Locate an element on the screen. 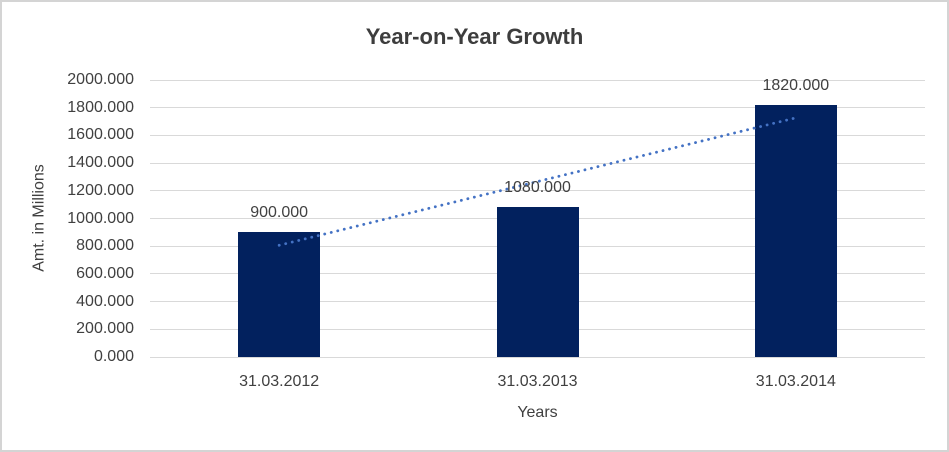  y-tick-label: 2000.000 is located at coordinates (100, 79).